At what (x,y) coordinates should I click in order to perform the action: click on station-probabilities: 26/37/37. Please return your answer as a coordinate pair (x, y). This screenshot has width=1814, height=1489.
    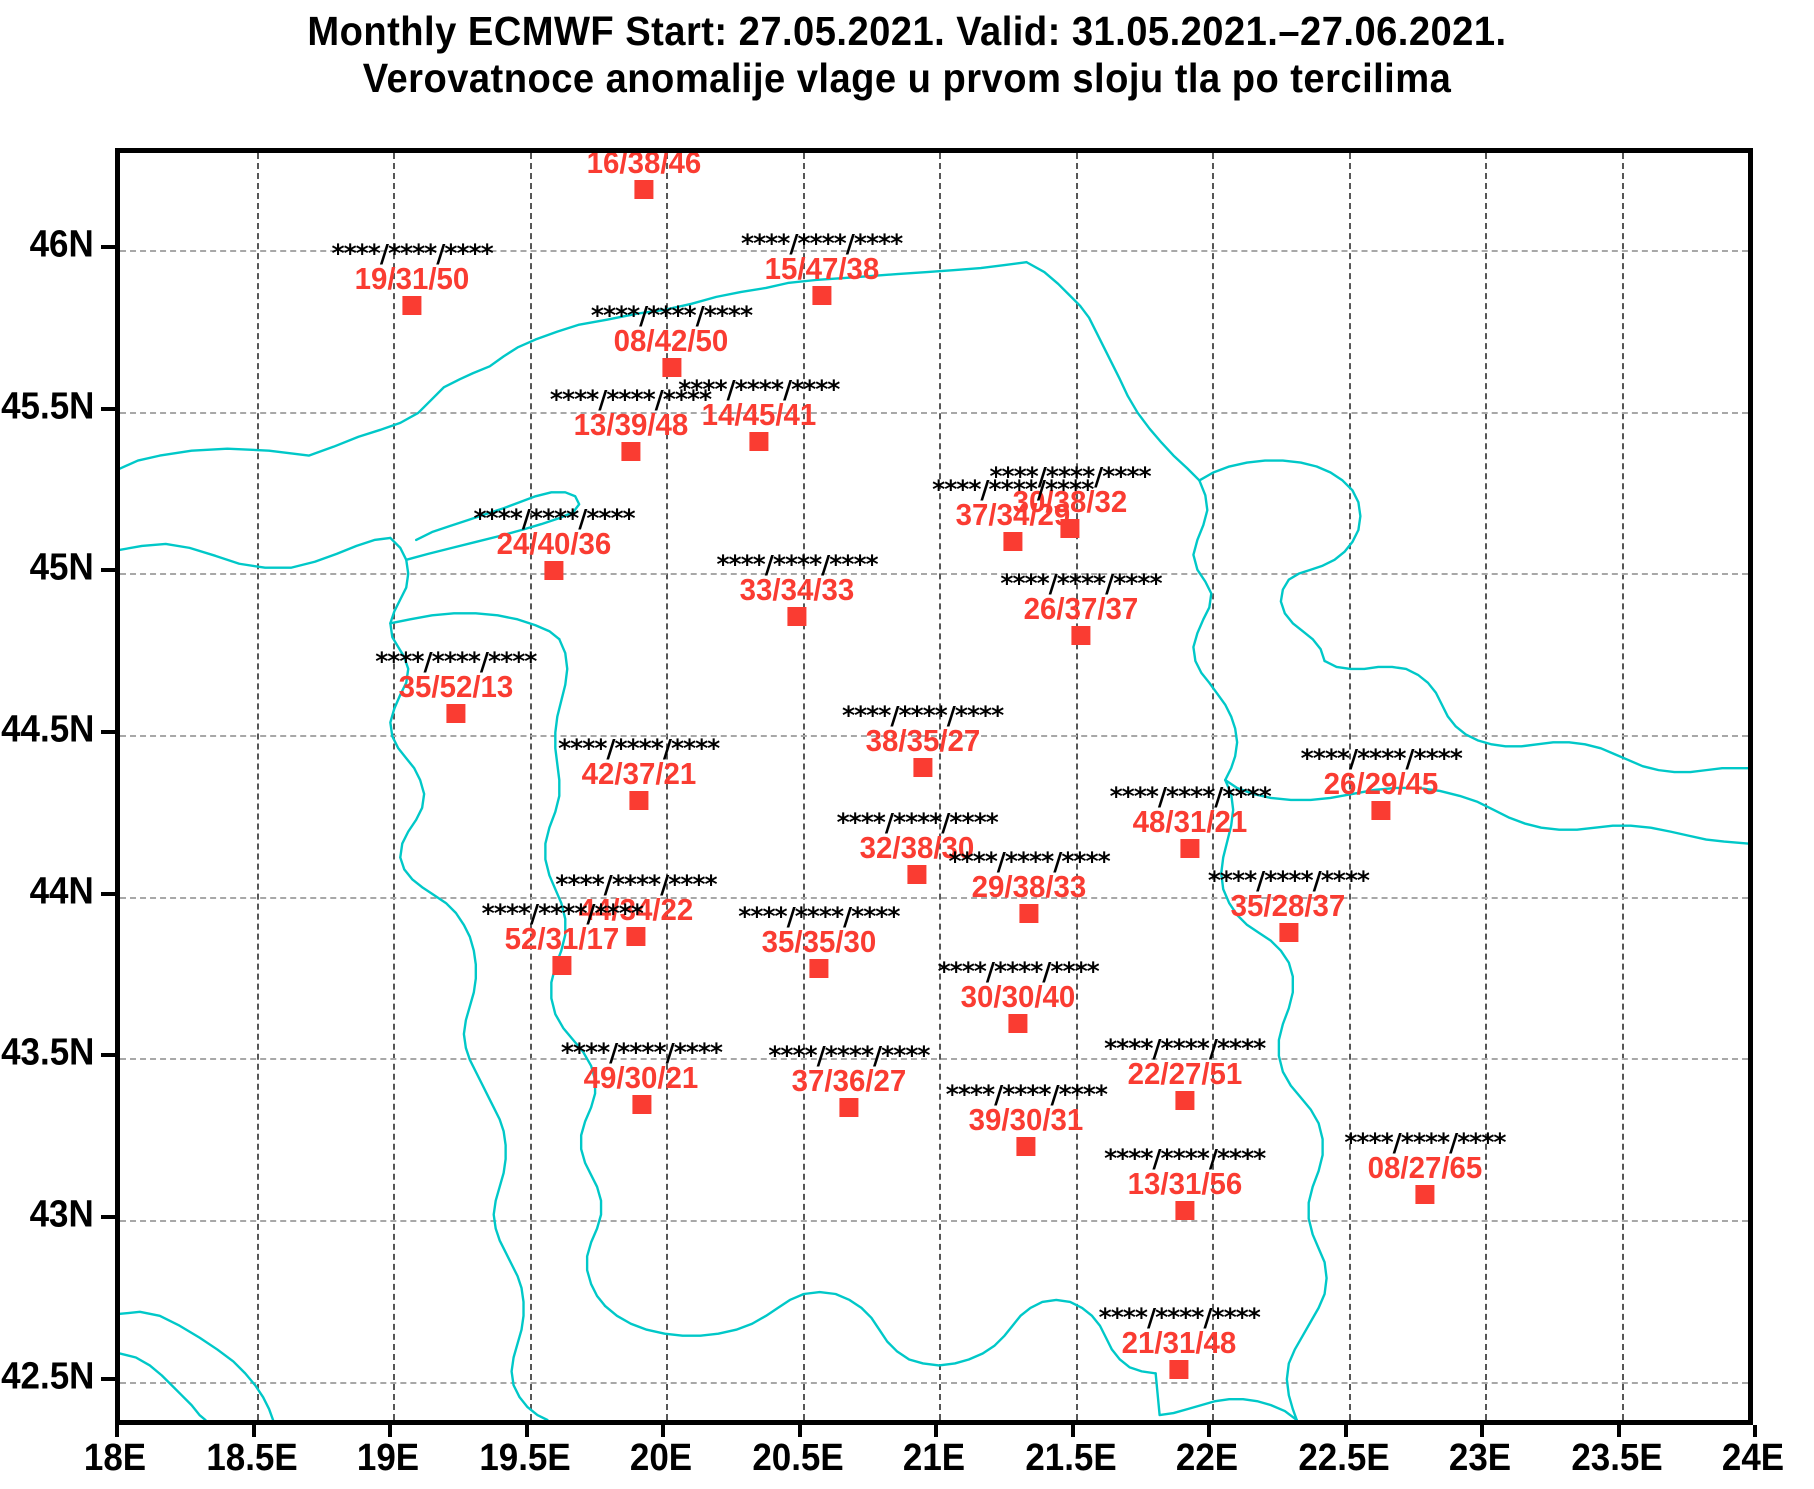
    Looking at the image, I should click on (1081, 608).